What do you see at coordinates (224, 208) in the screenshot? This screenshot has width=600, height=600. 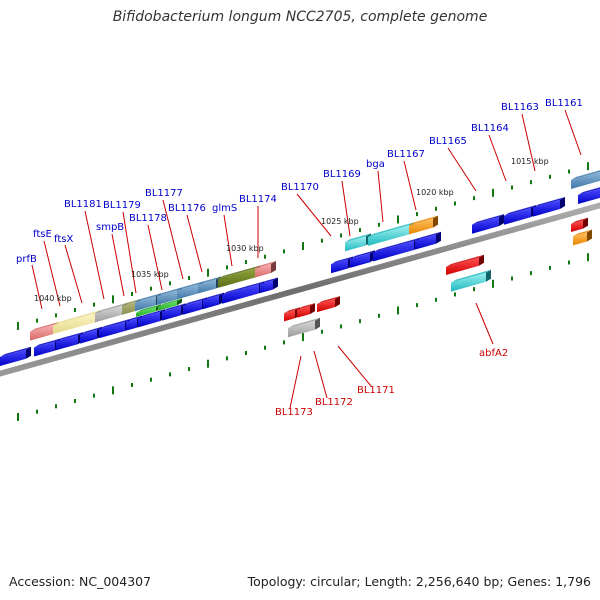 I see `gene-label-glmS: glmS` at bounding box center [224, 208].